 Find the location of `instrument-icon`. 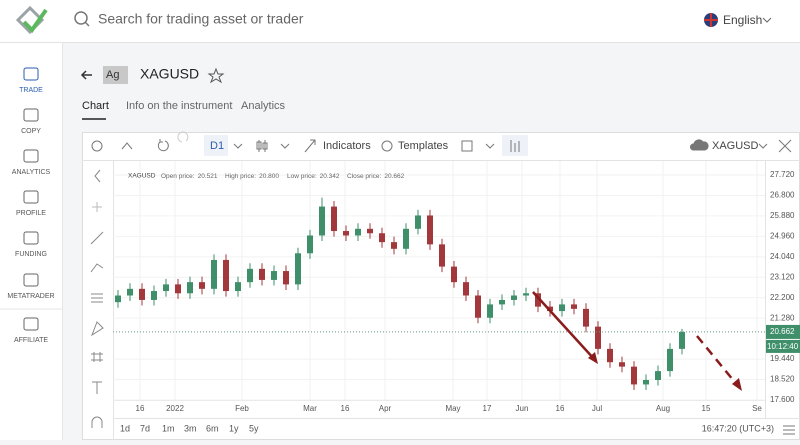

instrument-icon is located at coordinates (115, 75).